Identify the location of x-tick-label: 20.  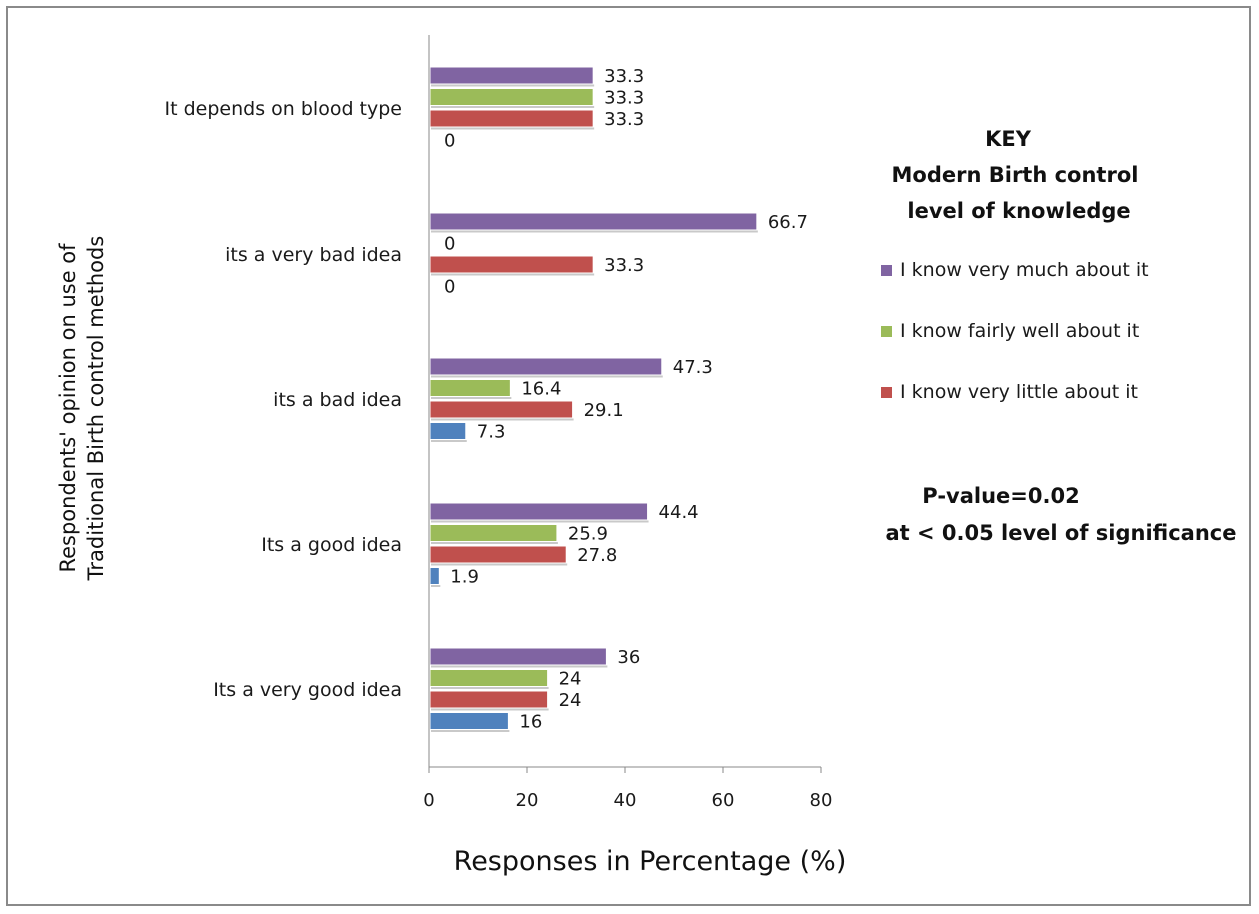
(527, 800).